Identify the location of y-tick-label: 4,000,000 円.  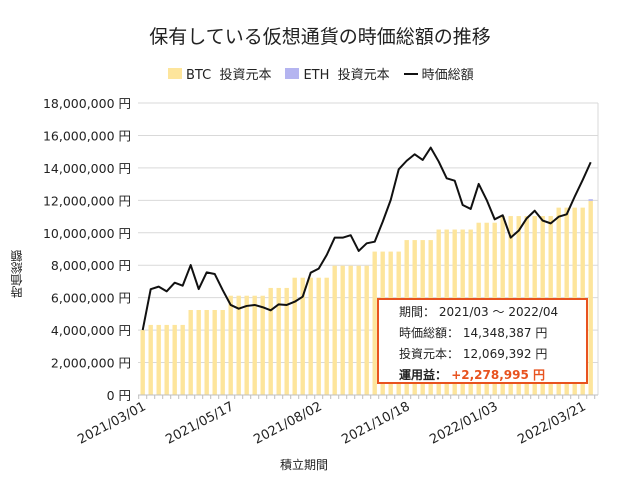
(91, 330).